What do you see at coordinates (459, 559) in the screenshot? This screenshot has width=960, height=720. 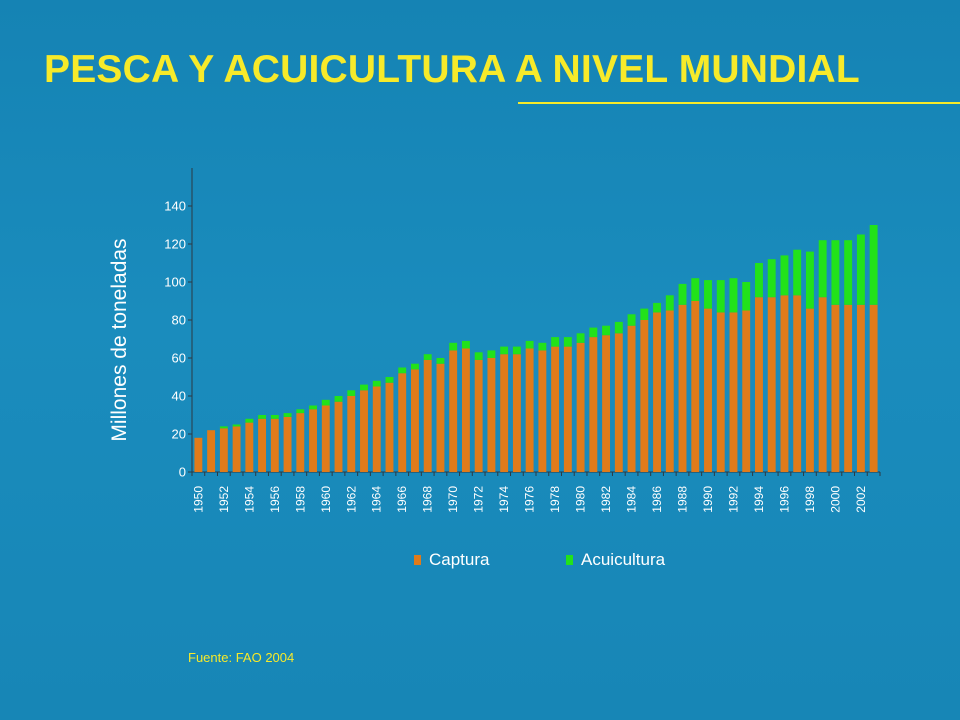 I see `legend-label-captura: Captura` at bounding box center [459, 559].